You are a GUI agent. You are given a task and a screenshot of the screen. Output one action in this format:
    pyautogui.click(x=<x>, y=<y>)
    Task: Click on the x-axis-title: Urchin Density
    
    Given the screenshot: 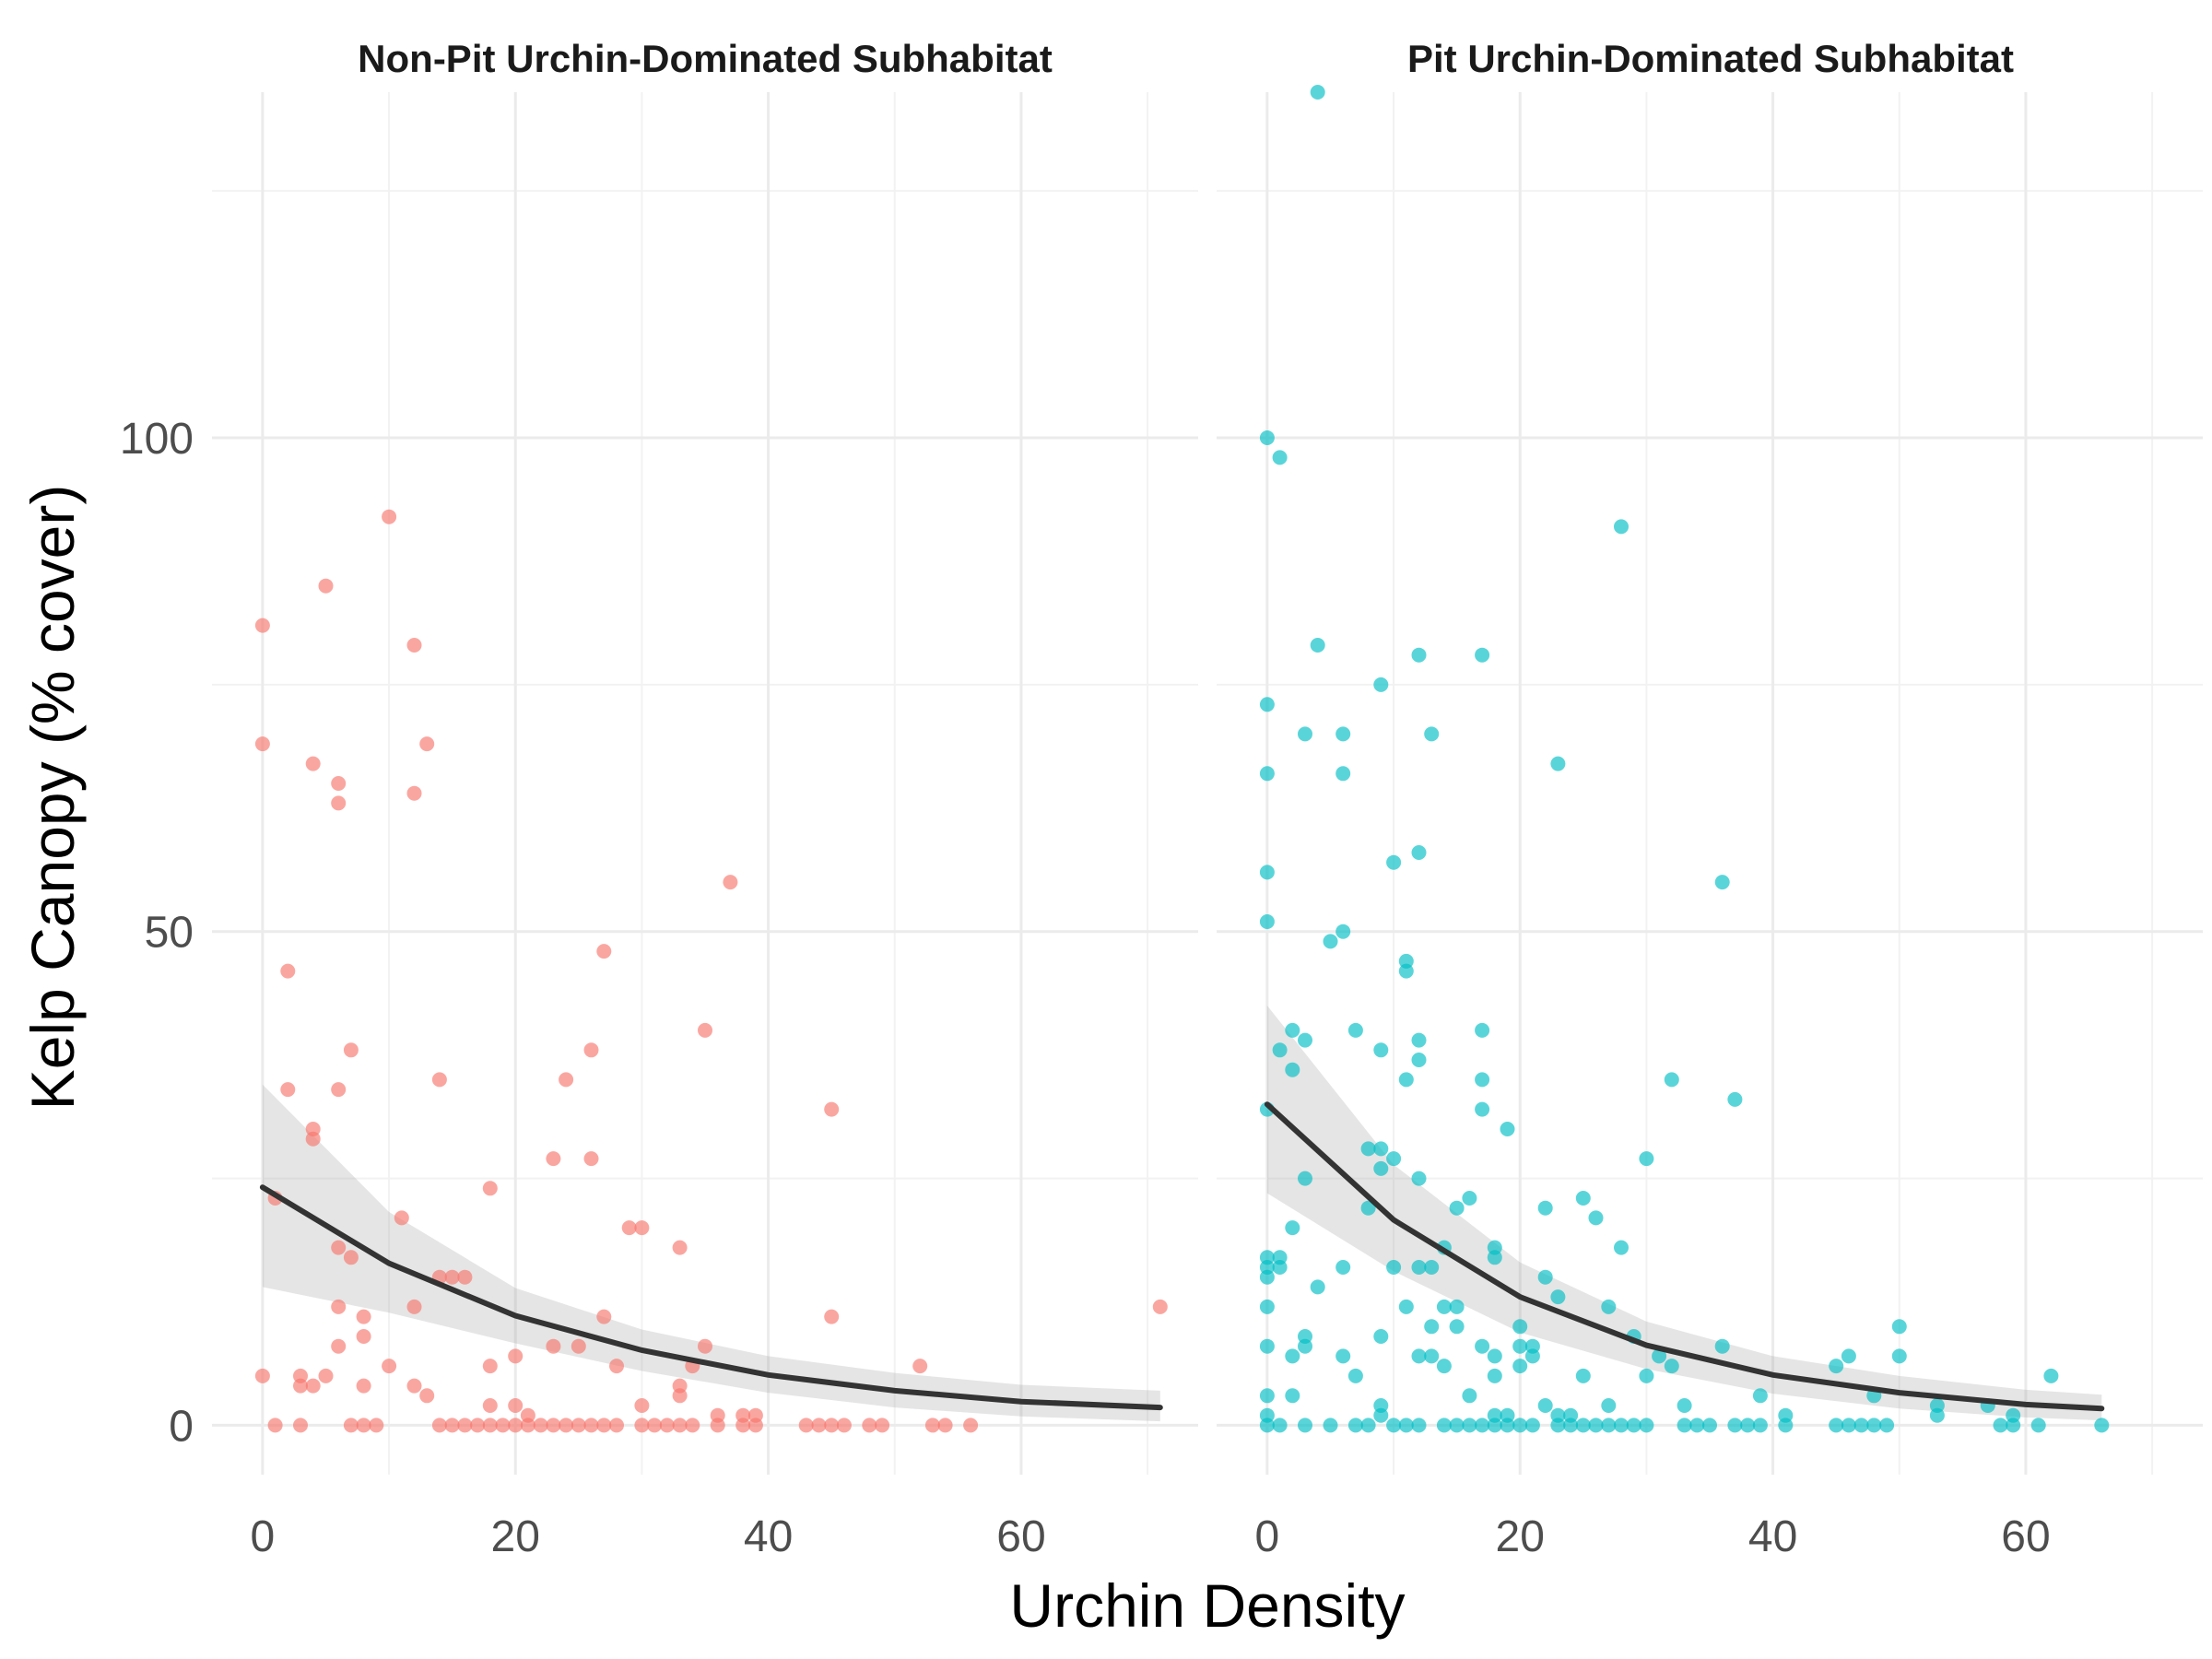 What is the action you would take?
    pyautogui.click(x=1207, y=1605)
    